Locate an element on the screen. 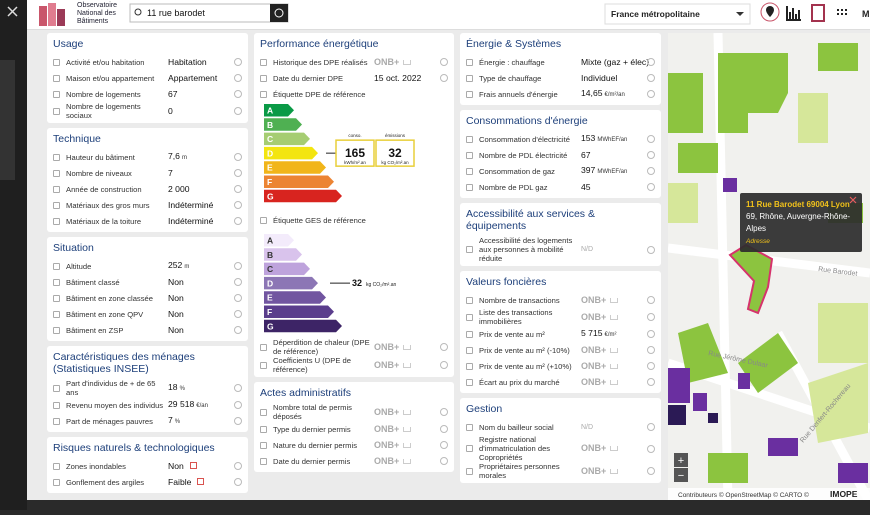  row-label: Hauteur du bâtiment is located at coordinates (100, 157).